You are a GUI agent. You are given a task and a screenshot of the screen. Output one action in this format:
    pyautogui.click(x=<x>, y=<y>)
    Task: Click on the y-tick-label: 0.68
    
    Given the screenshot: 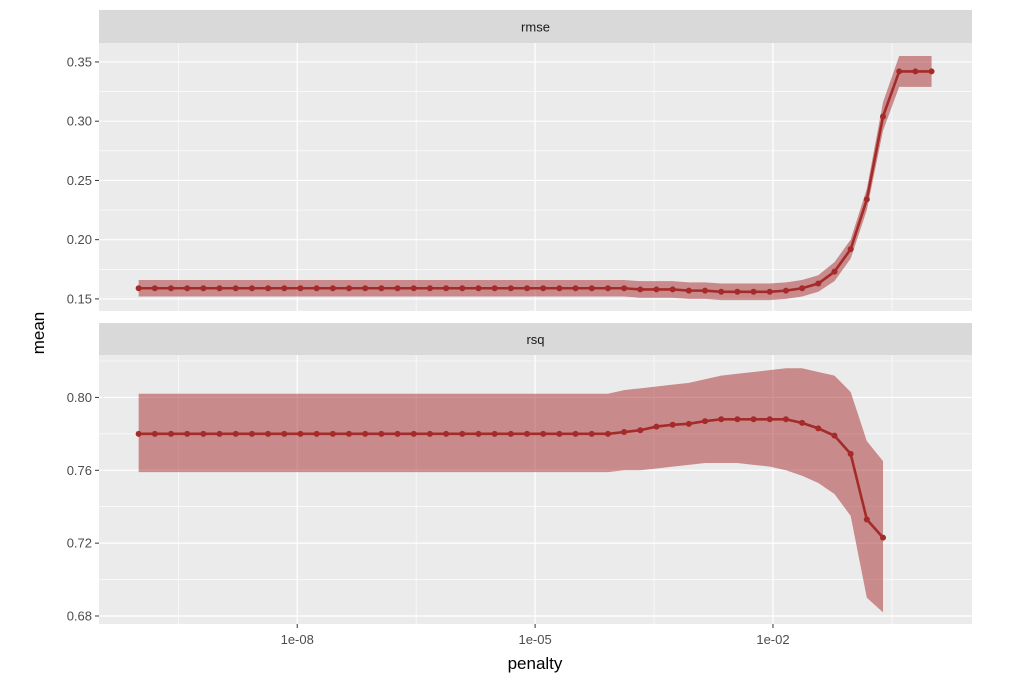 What is the action you would take?
    pyautogui.click(x=79, y=615)
    